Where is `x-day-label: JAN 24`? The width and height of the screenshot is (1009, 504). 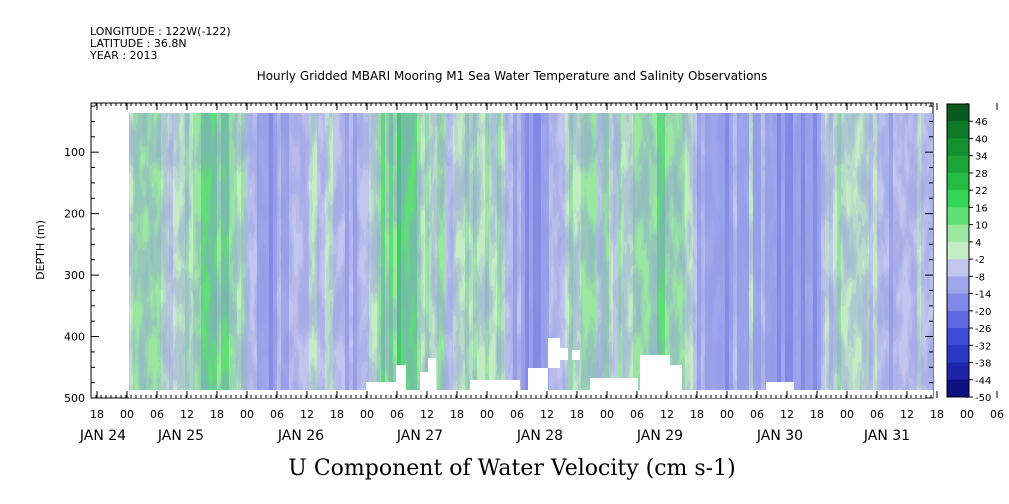
x-day-label: JAN 24 is located at coordinates (102, 436).